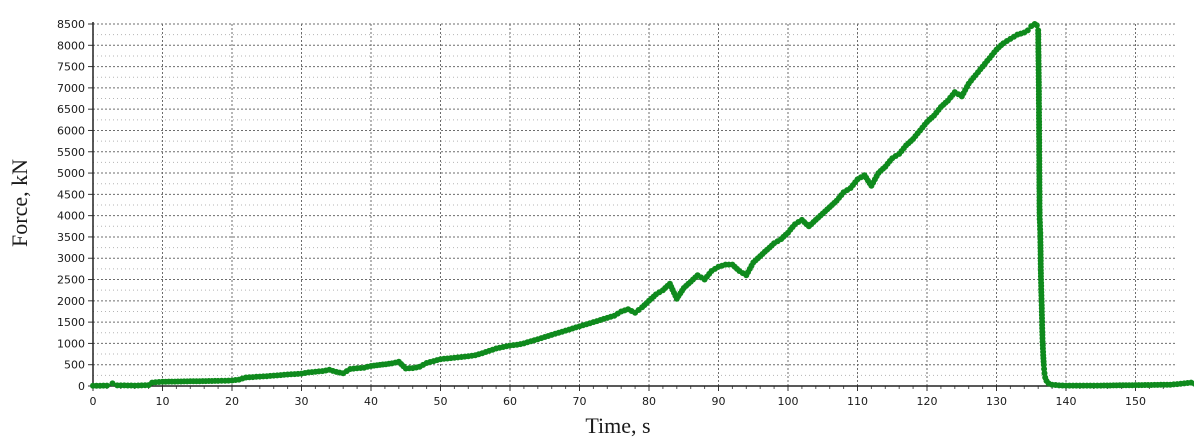 The image size is (1194, 443). I want to click on y-tick-label: 5500, so click(71, 152).